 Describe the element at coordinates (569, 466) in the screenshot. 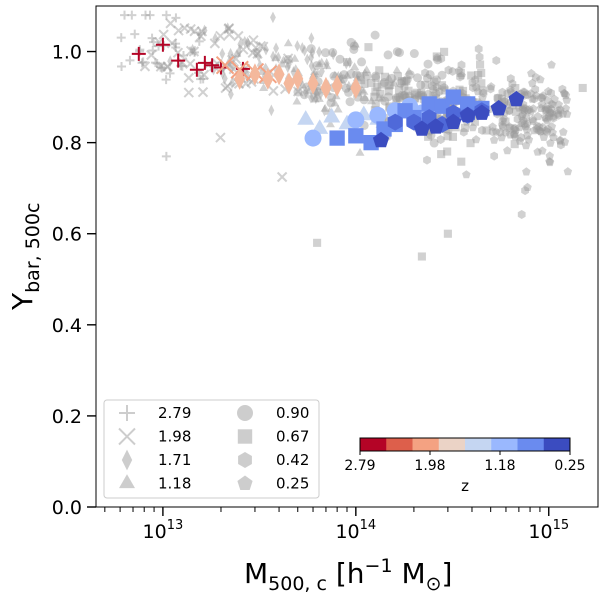

I see `colorbar-tick-label: 0.25` at that location.